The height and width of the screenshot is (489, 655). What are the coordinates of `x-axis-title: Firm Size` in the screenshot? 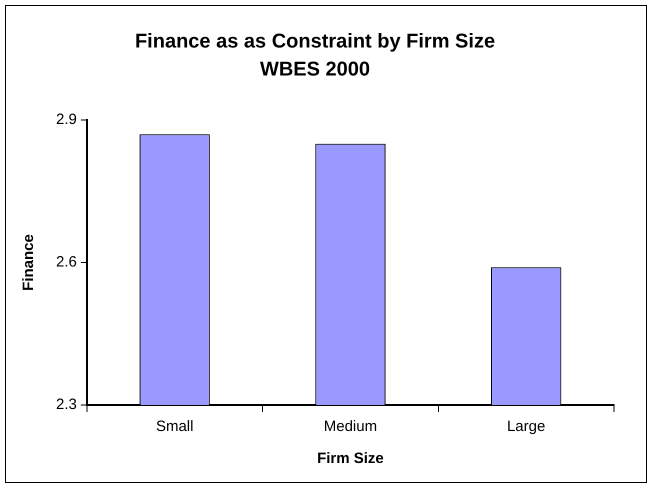 It's located at (350, 459).